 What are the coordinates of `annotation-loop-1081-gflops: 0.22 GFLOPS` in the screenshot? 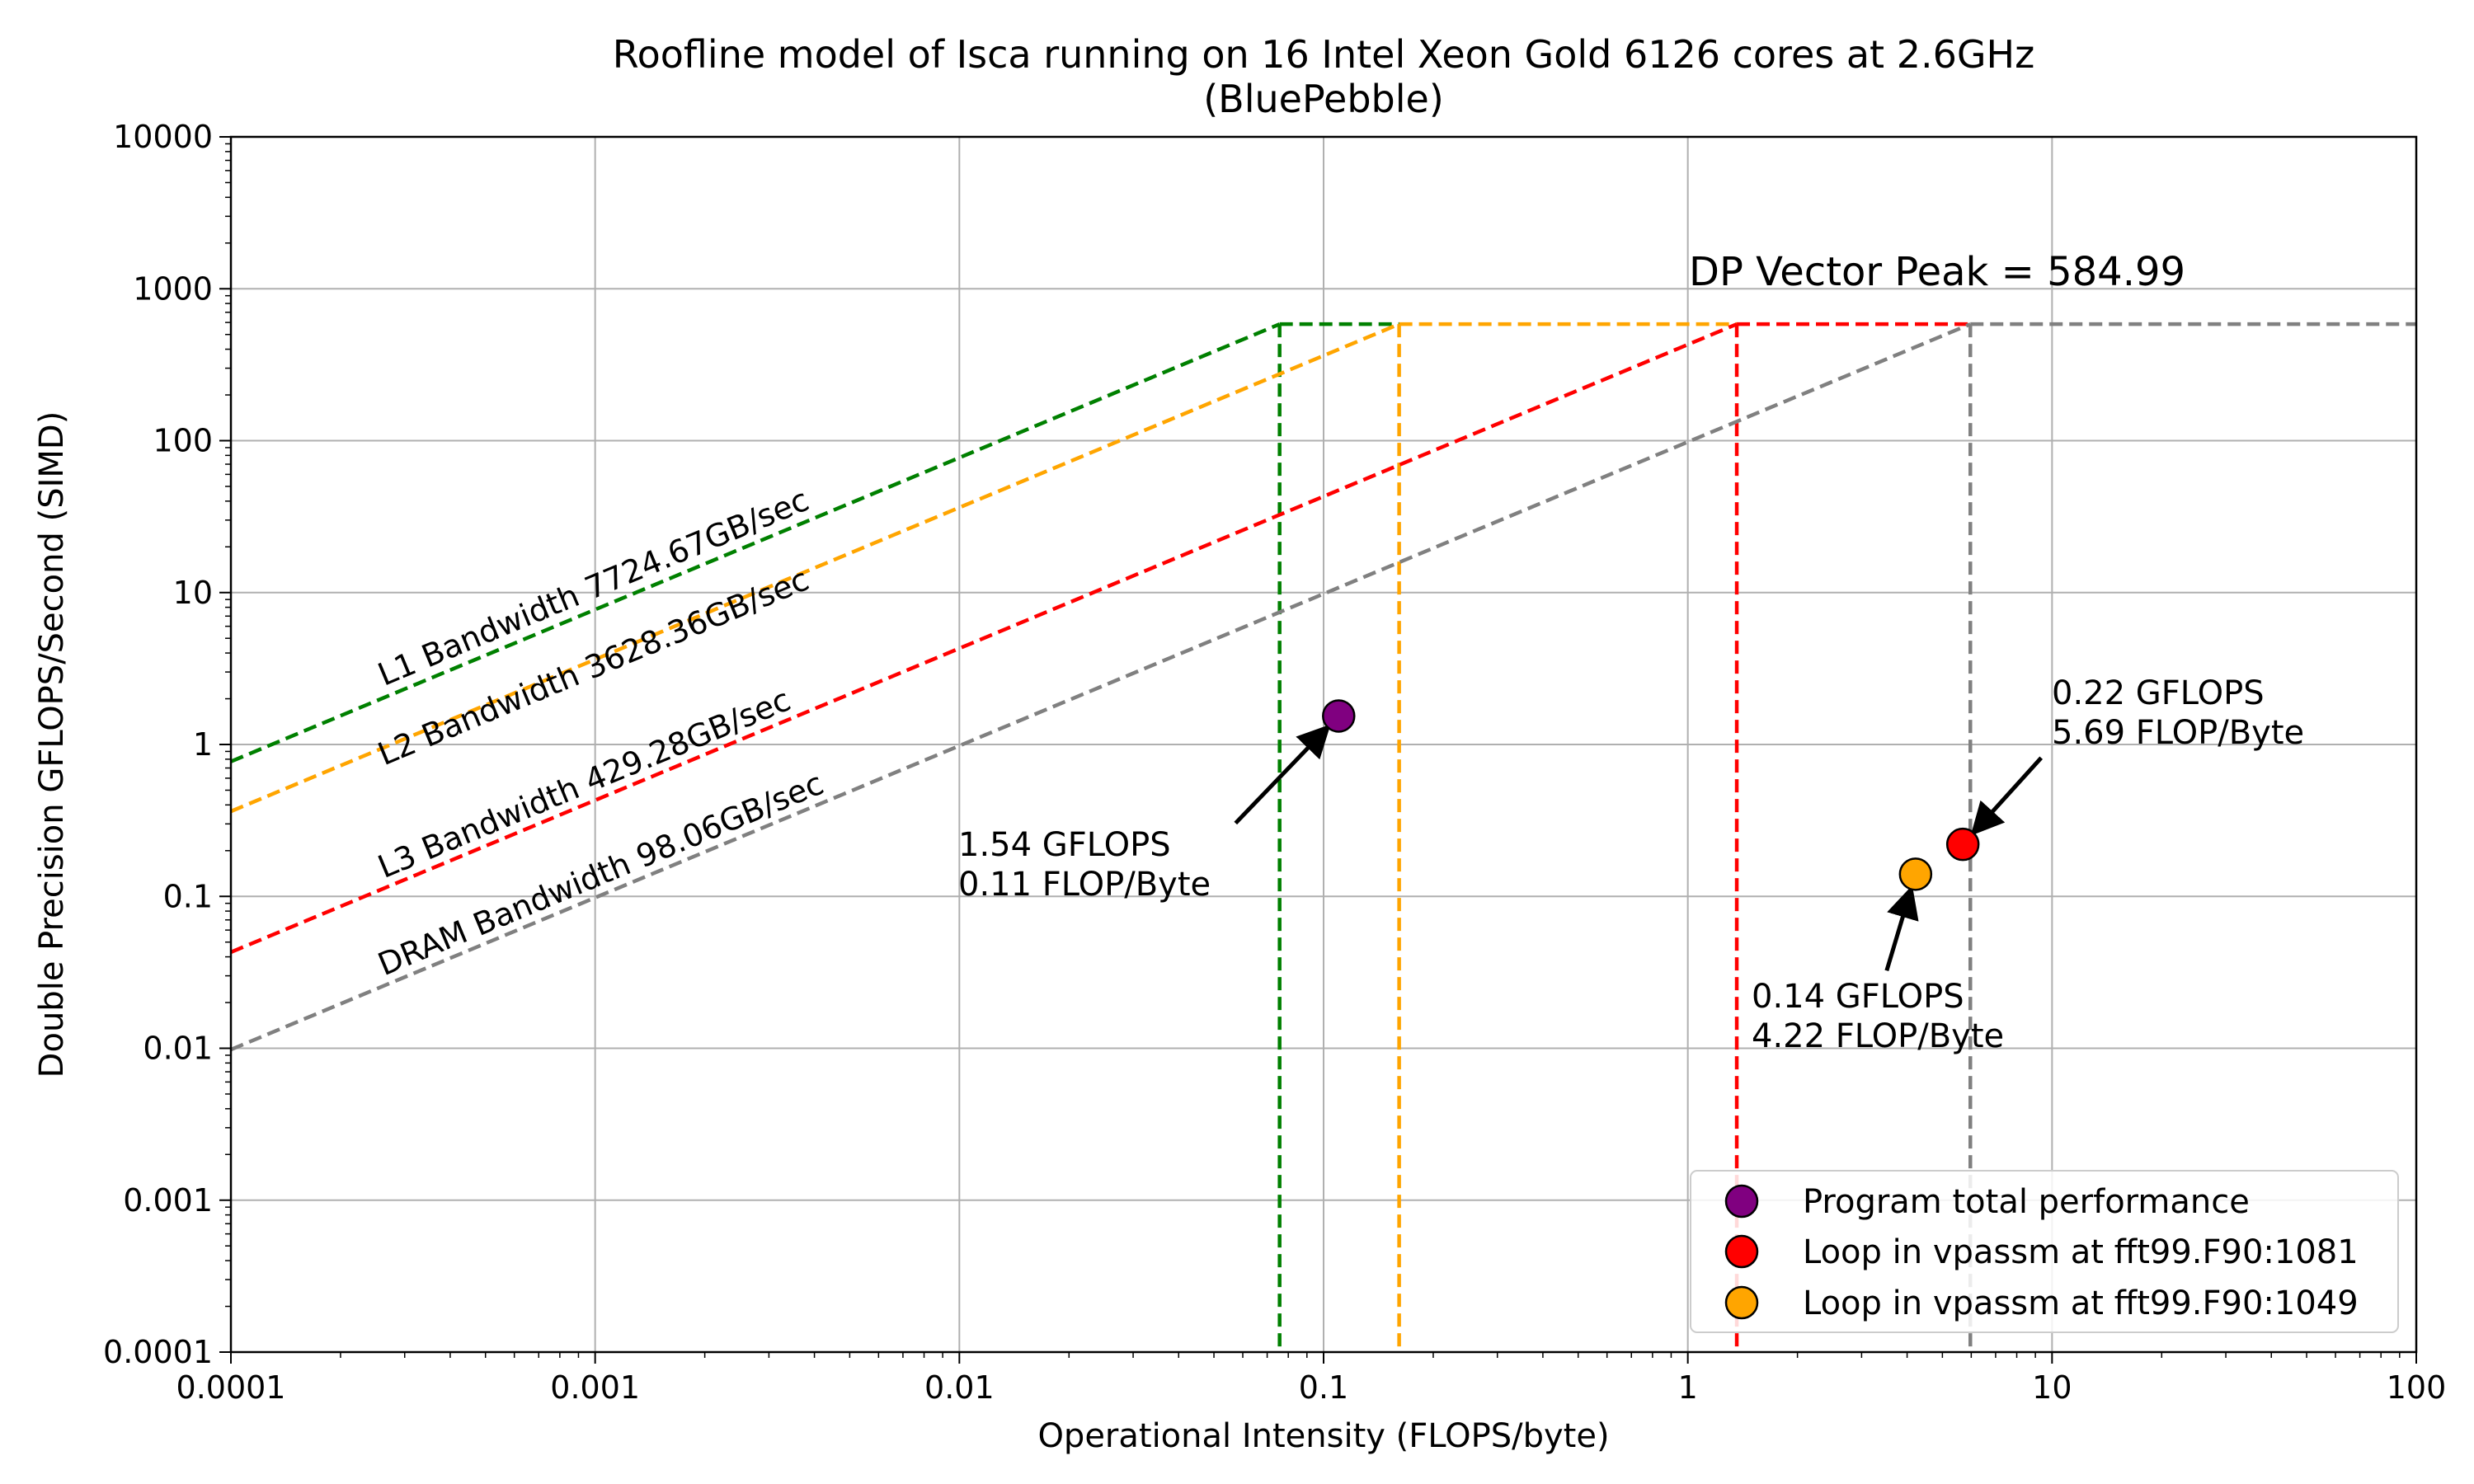 It's located at (2158, 693).